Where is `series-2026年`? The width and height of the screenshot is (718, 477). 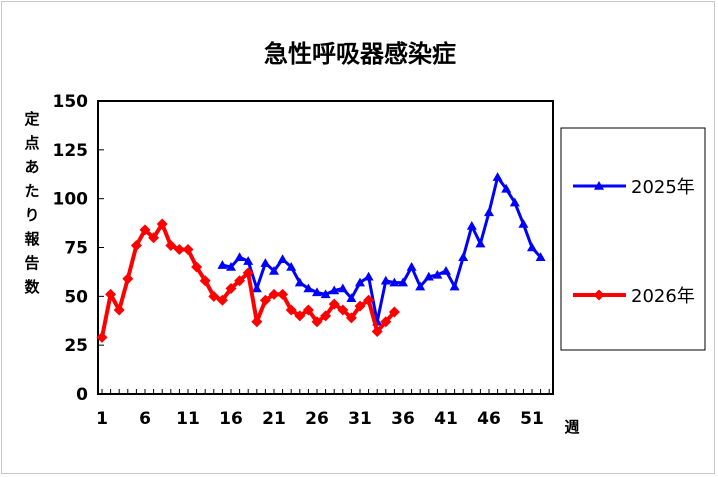 series-2026年 is located at coordinates (248, 280).